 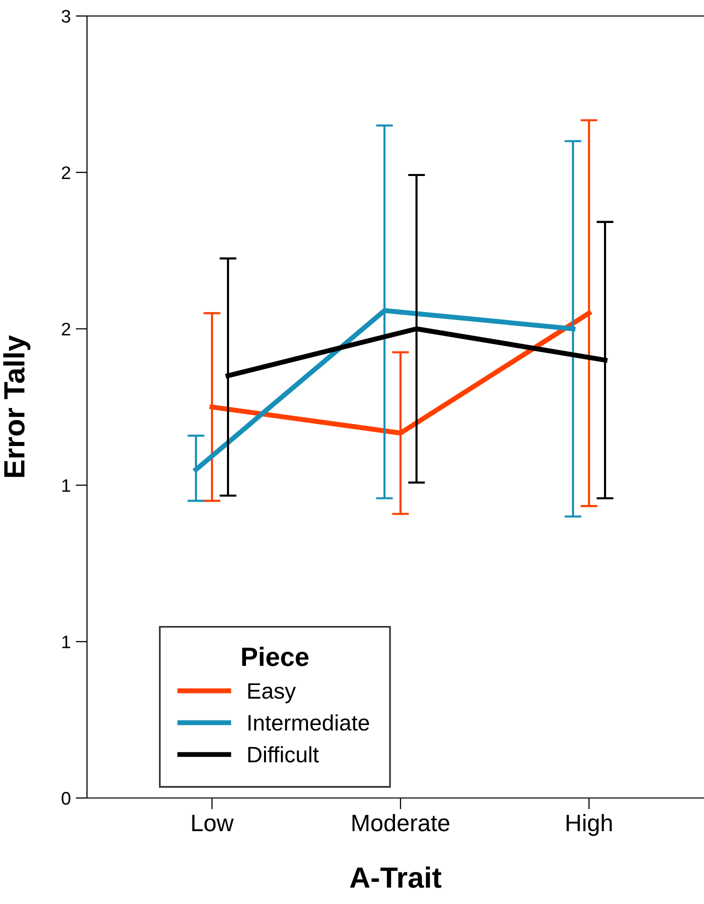 I want to click on legend-label: Easy, so click(x=272, y=693).